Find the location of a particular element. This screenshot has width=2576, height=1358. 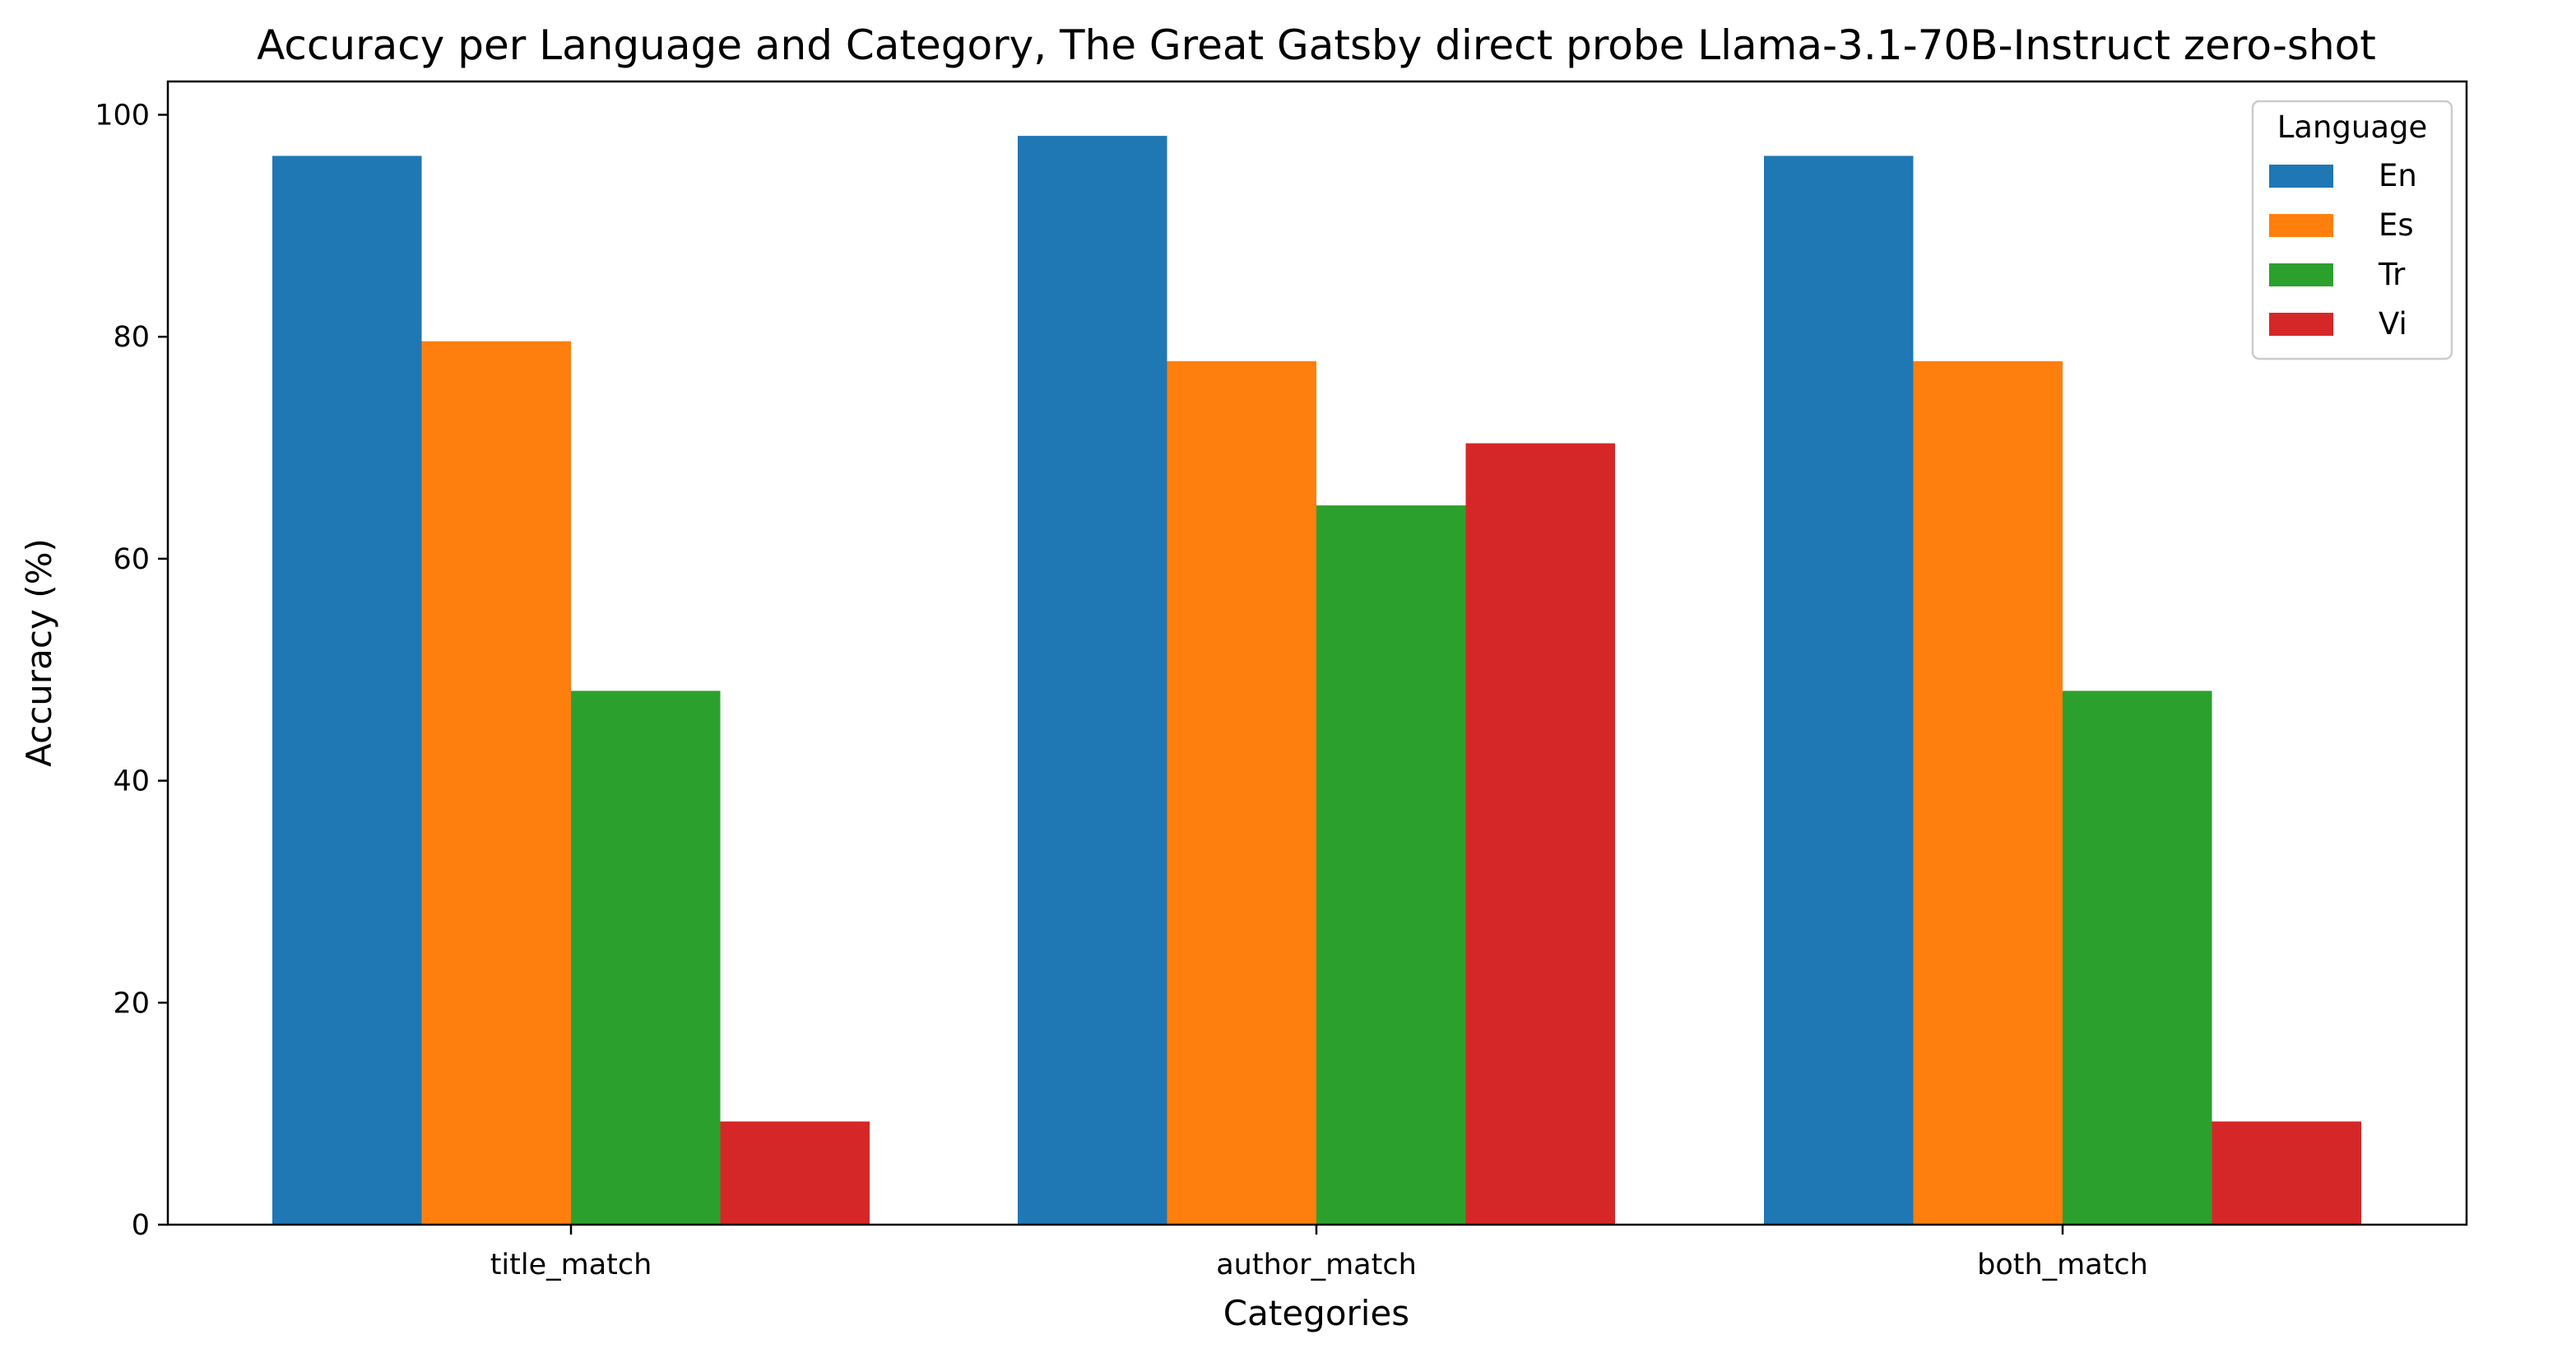

legend-swatch-tr is located at coordinates (2301, 274).